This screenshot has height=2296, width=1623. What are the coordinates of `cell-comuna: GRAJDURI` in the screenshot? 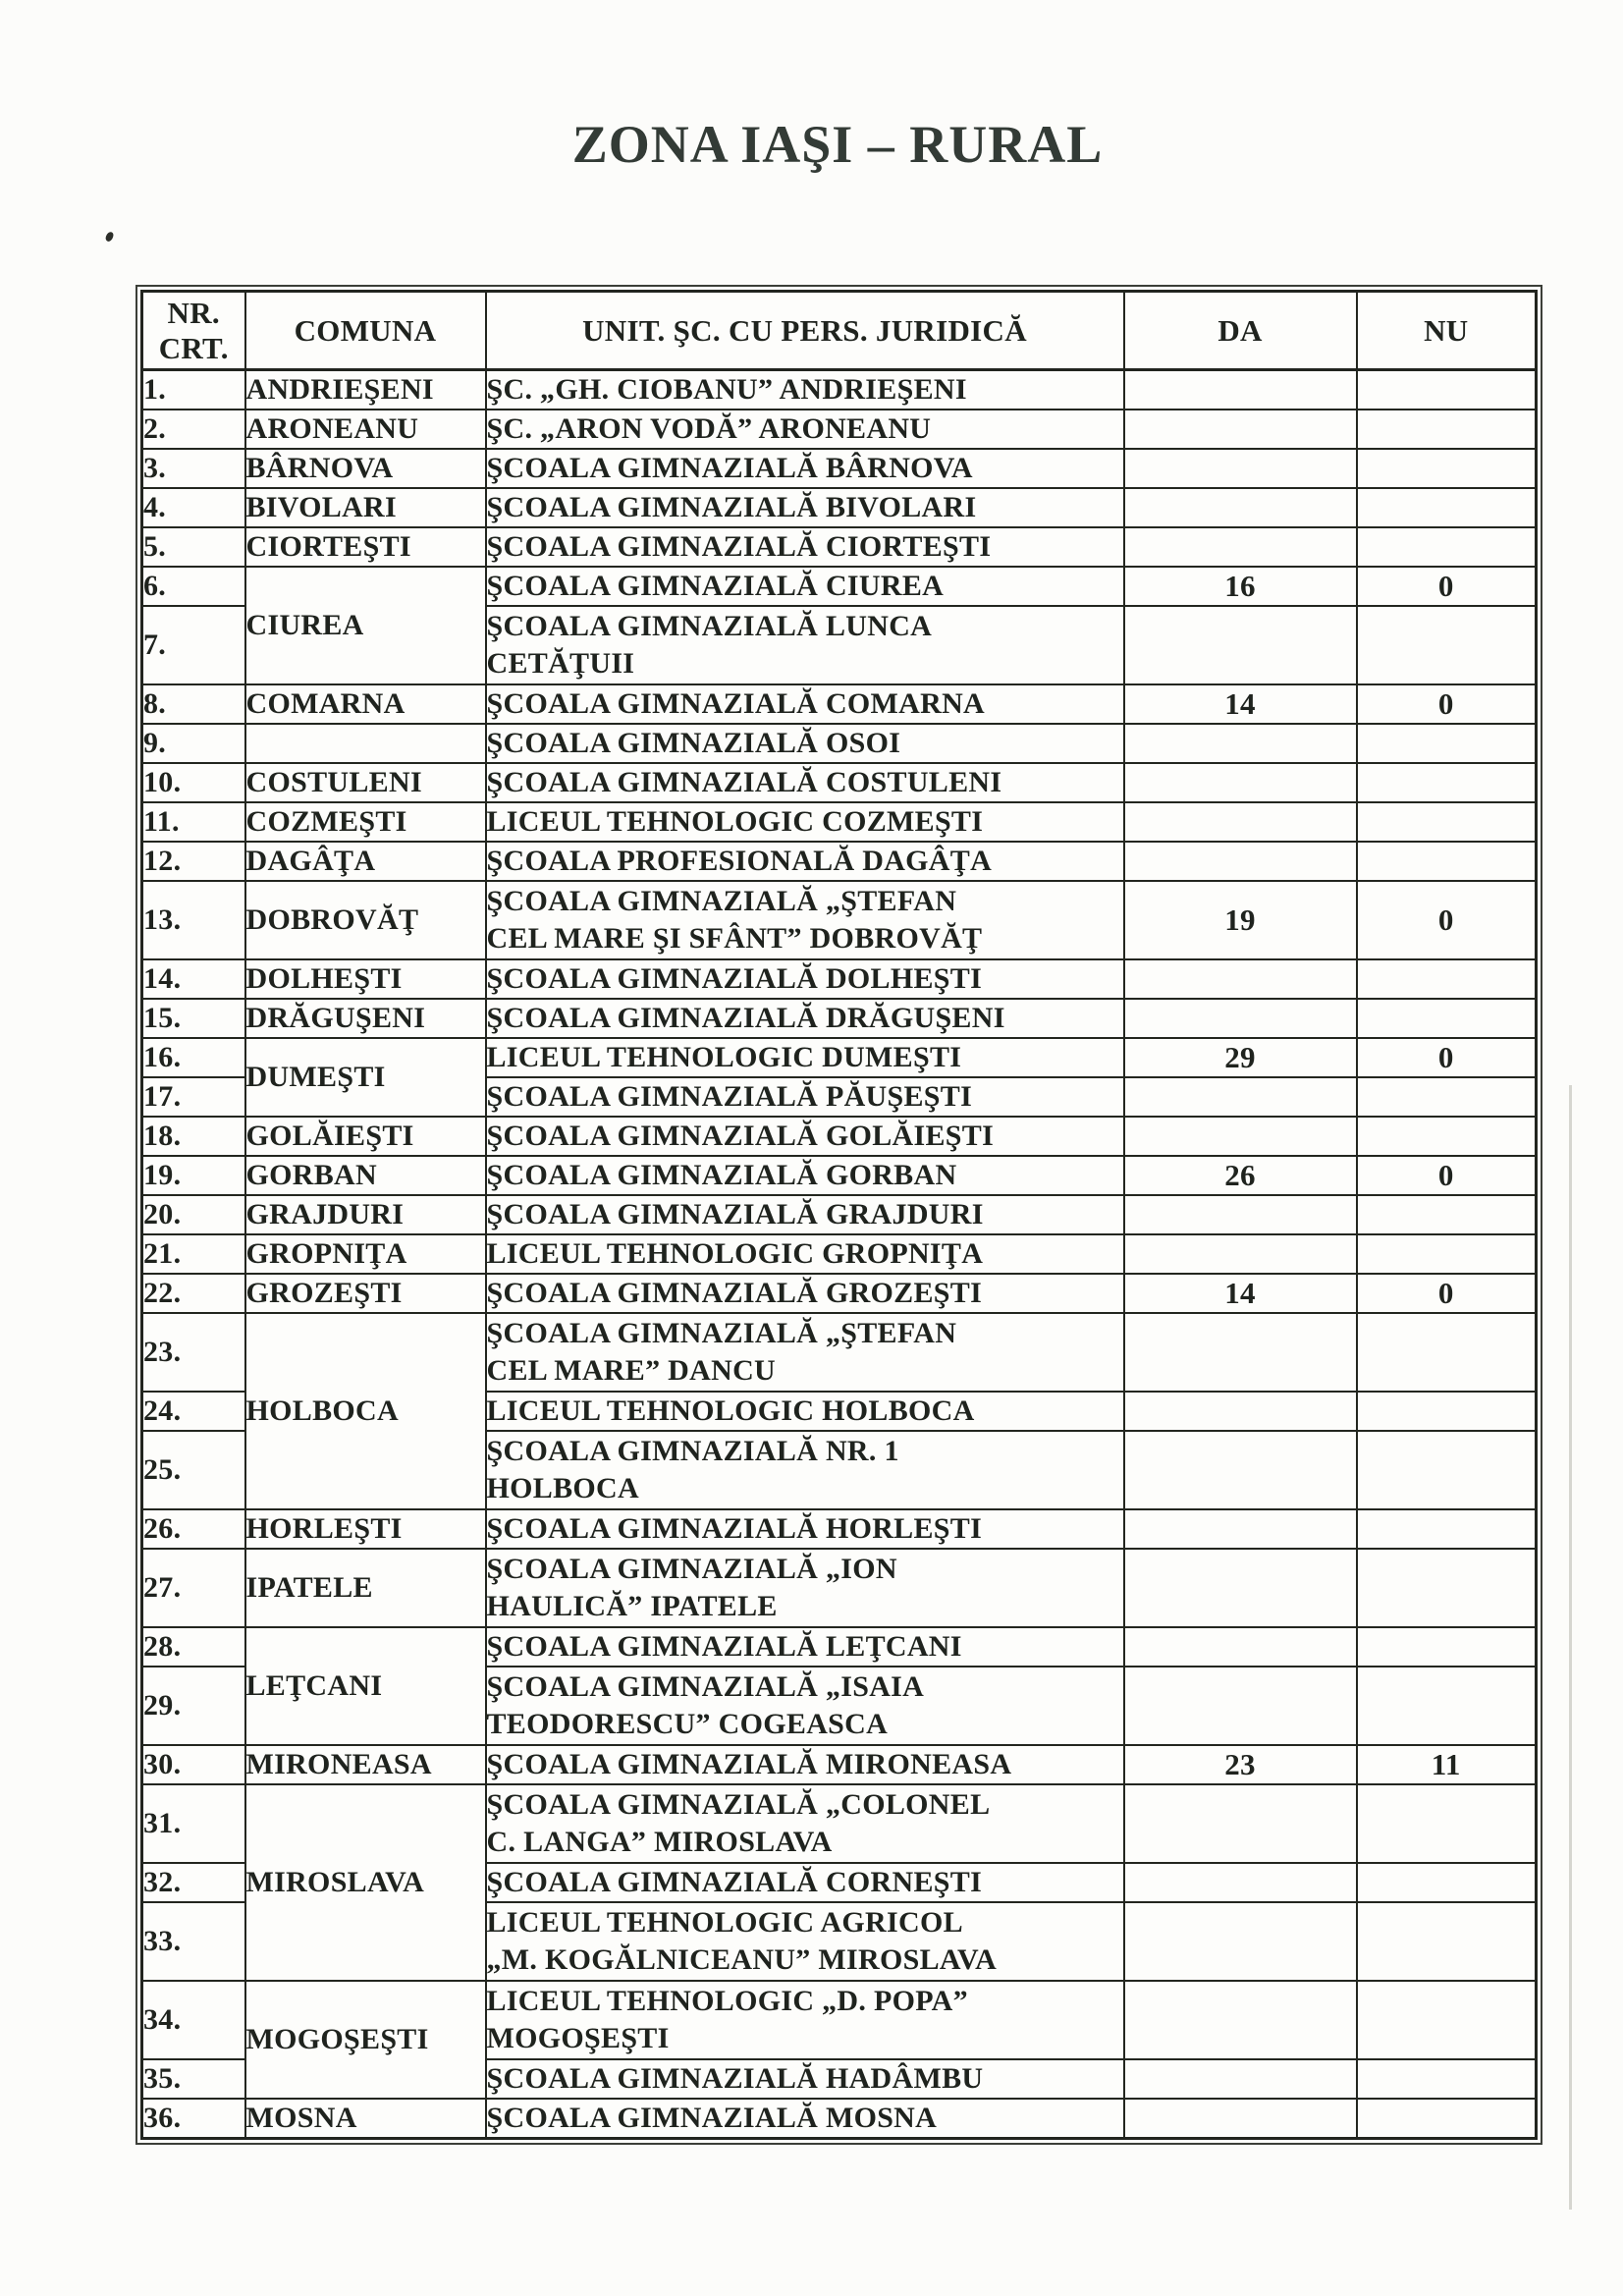 It's located at (365, 1214).